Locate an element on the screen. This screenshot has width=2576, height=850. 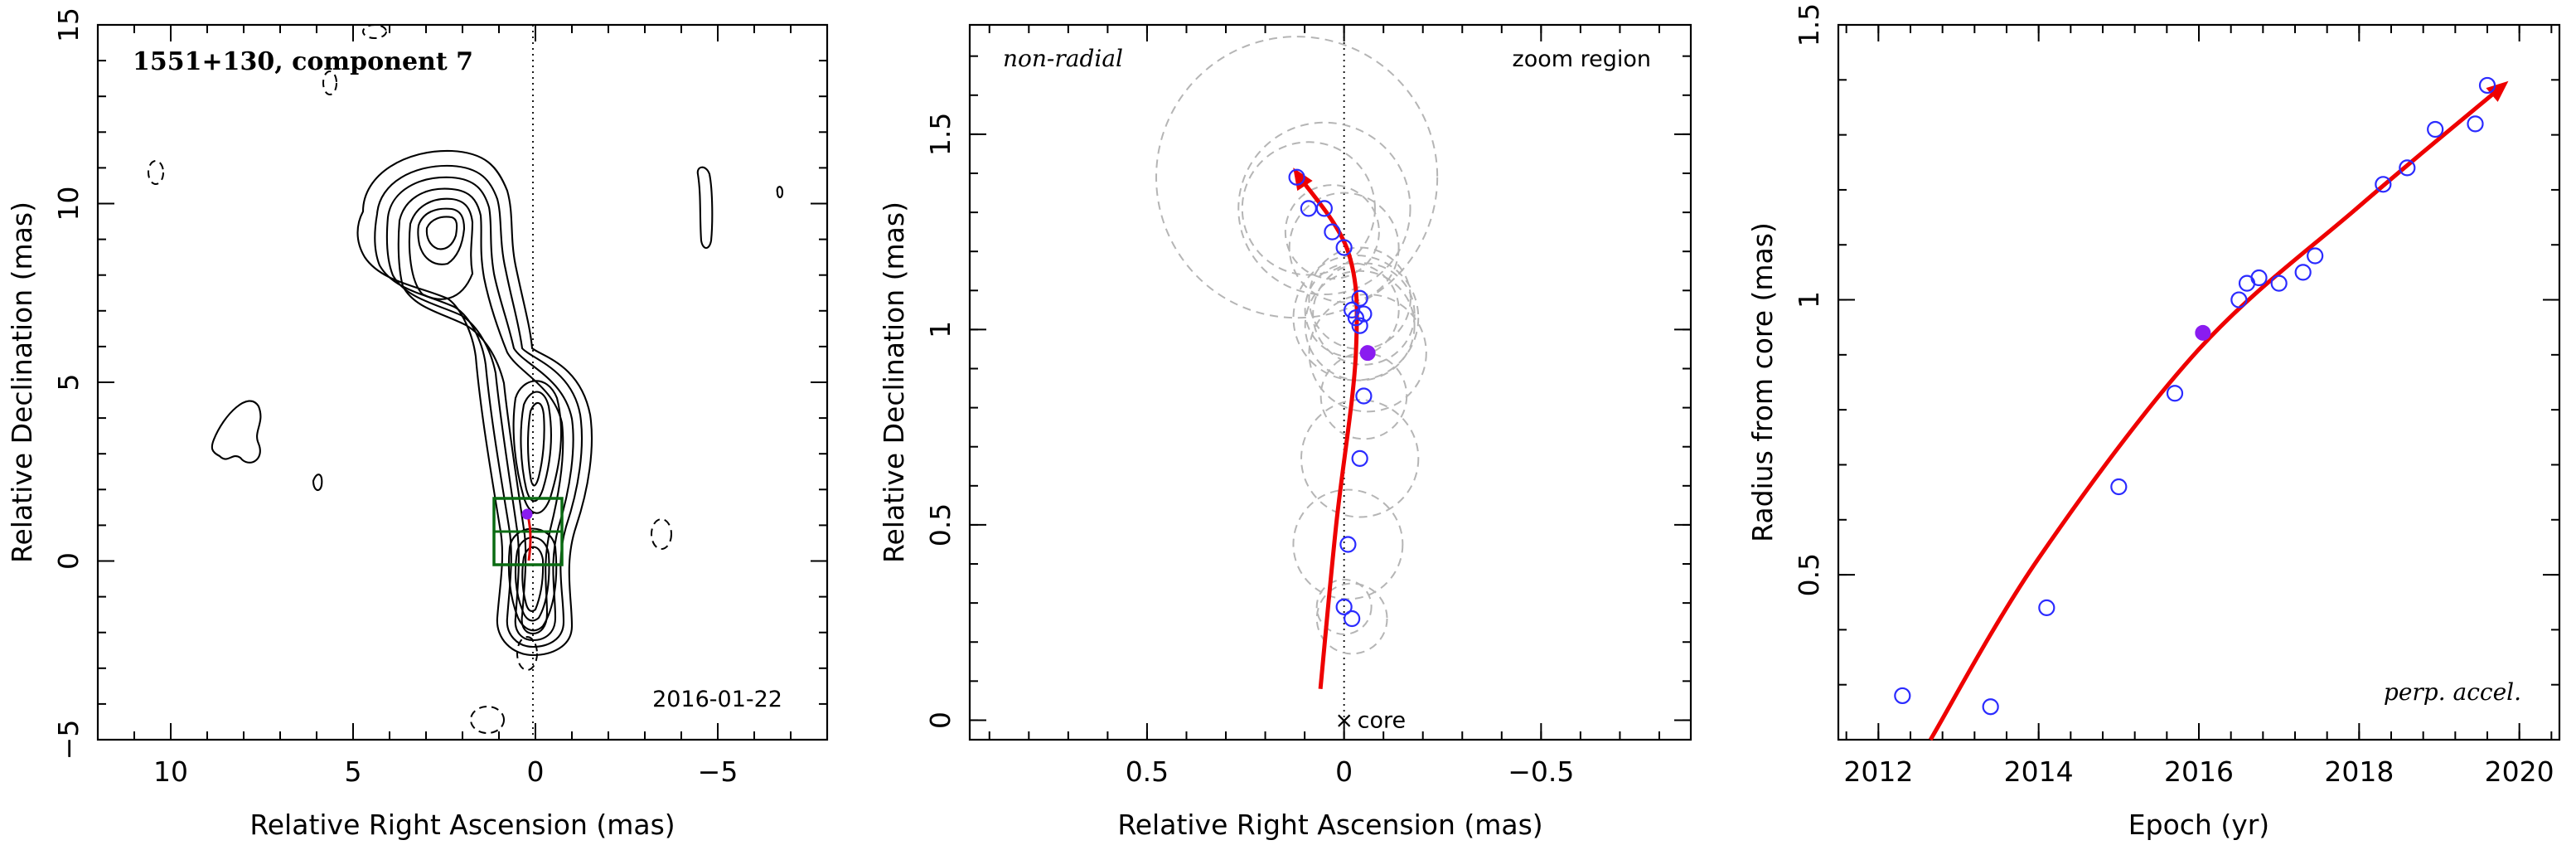
y-axis-label: Relative Declination (mas) is located at coordinates (894, 382).